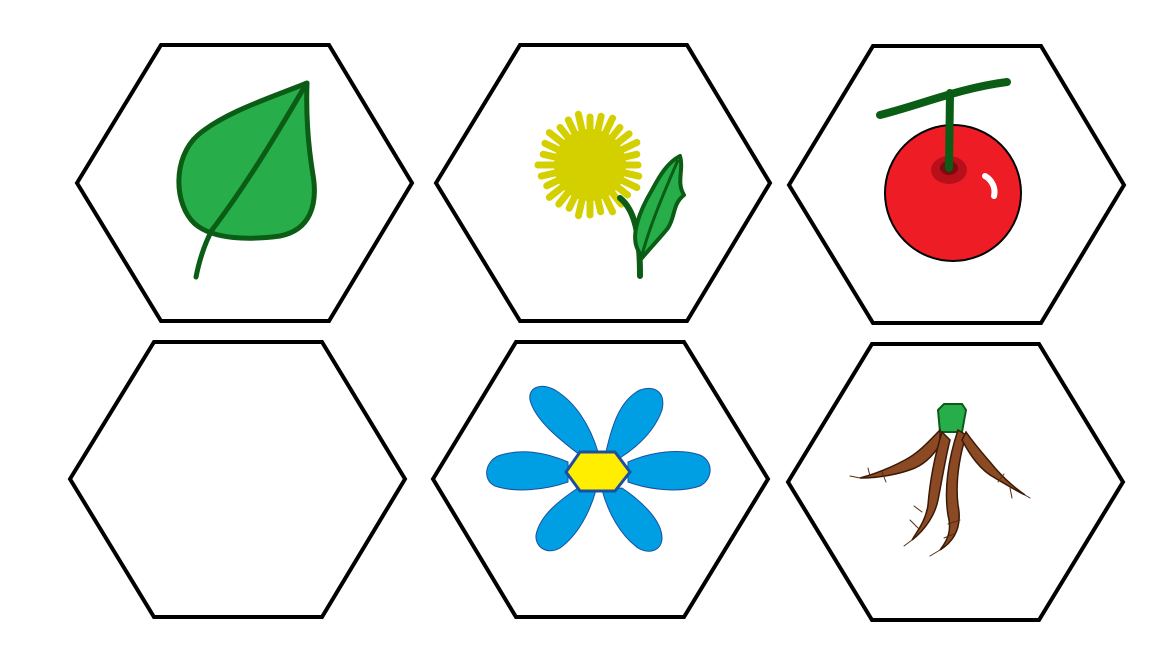 The width and height of the screenshot is (1152, 648). I want to click on root-icon, so click(940, 480).